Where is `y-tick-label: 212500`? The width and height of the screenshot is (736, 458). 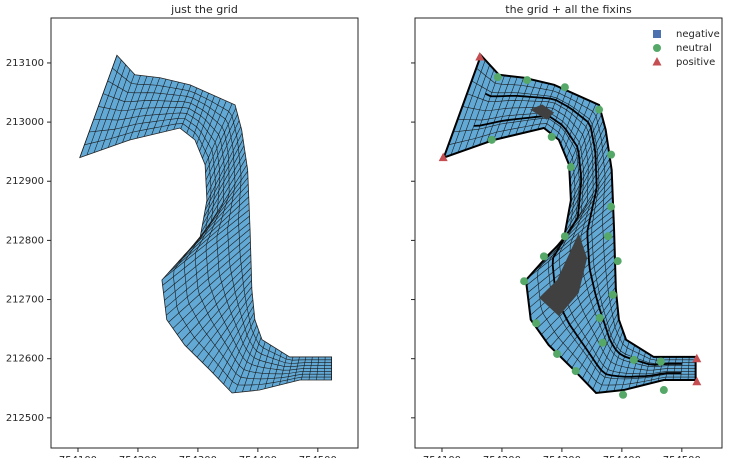
y-tick-label: 212500 is located at coordinates (25, 418).